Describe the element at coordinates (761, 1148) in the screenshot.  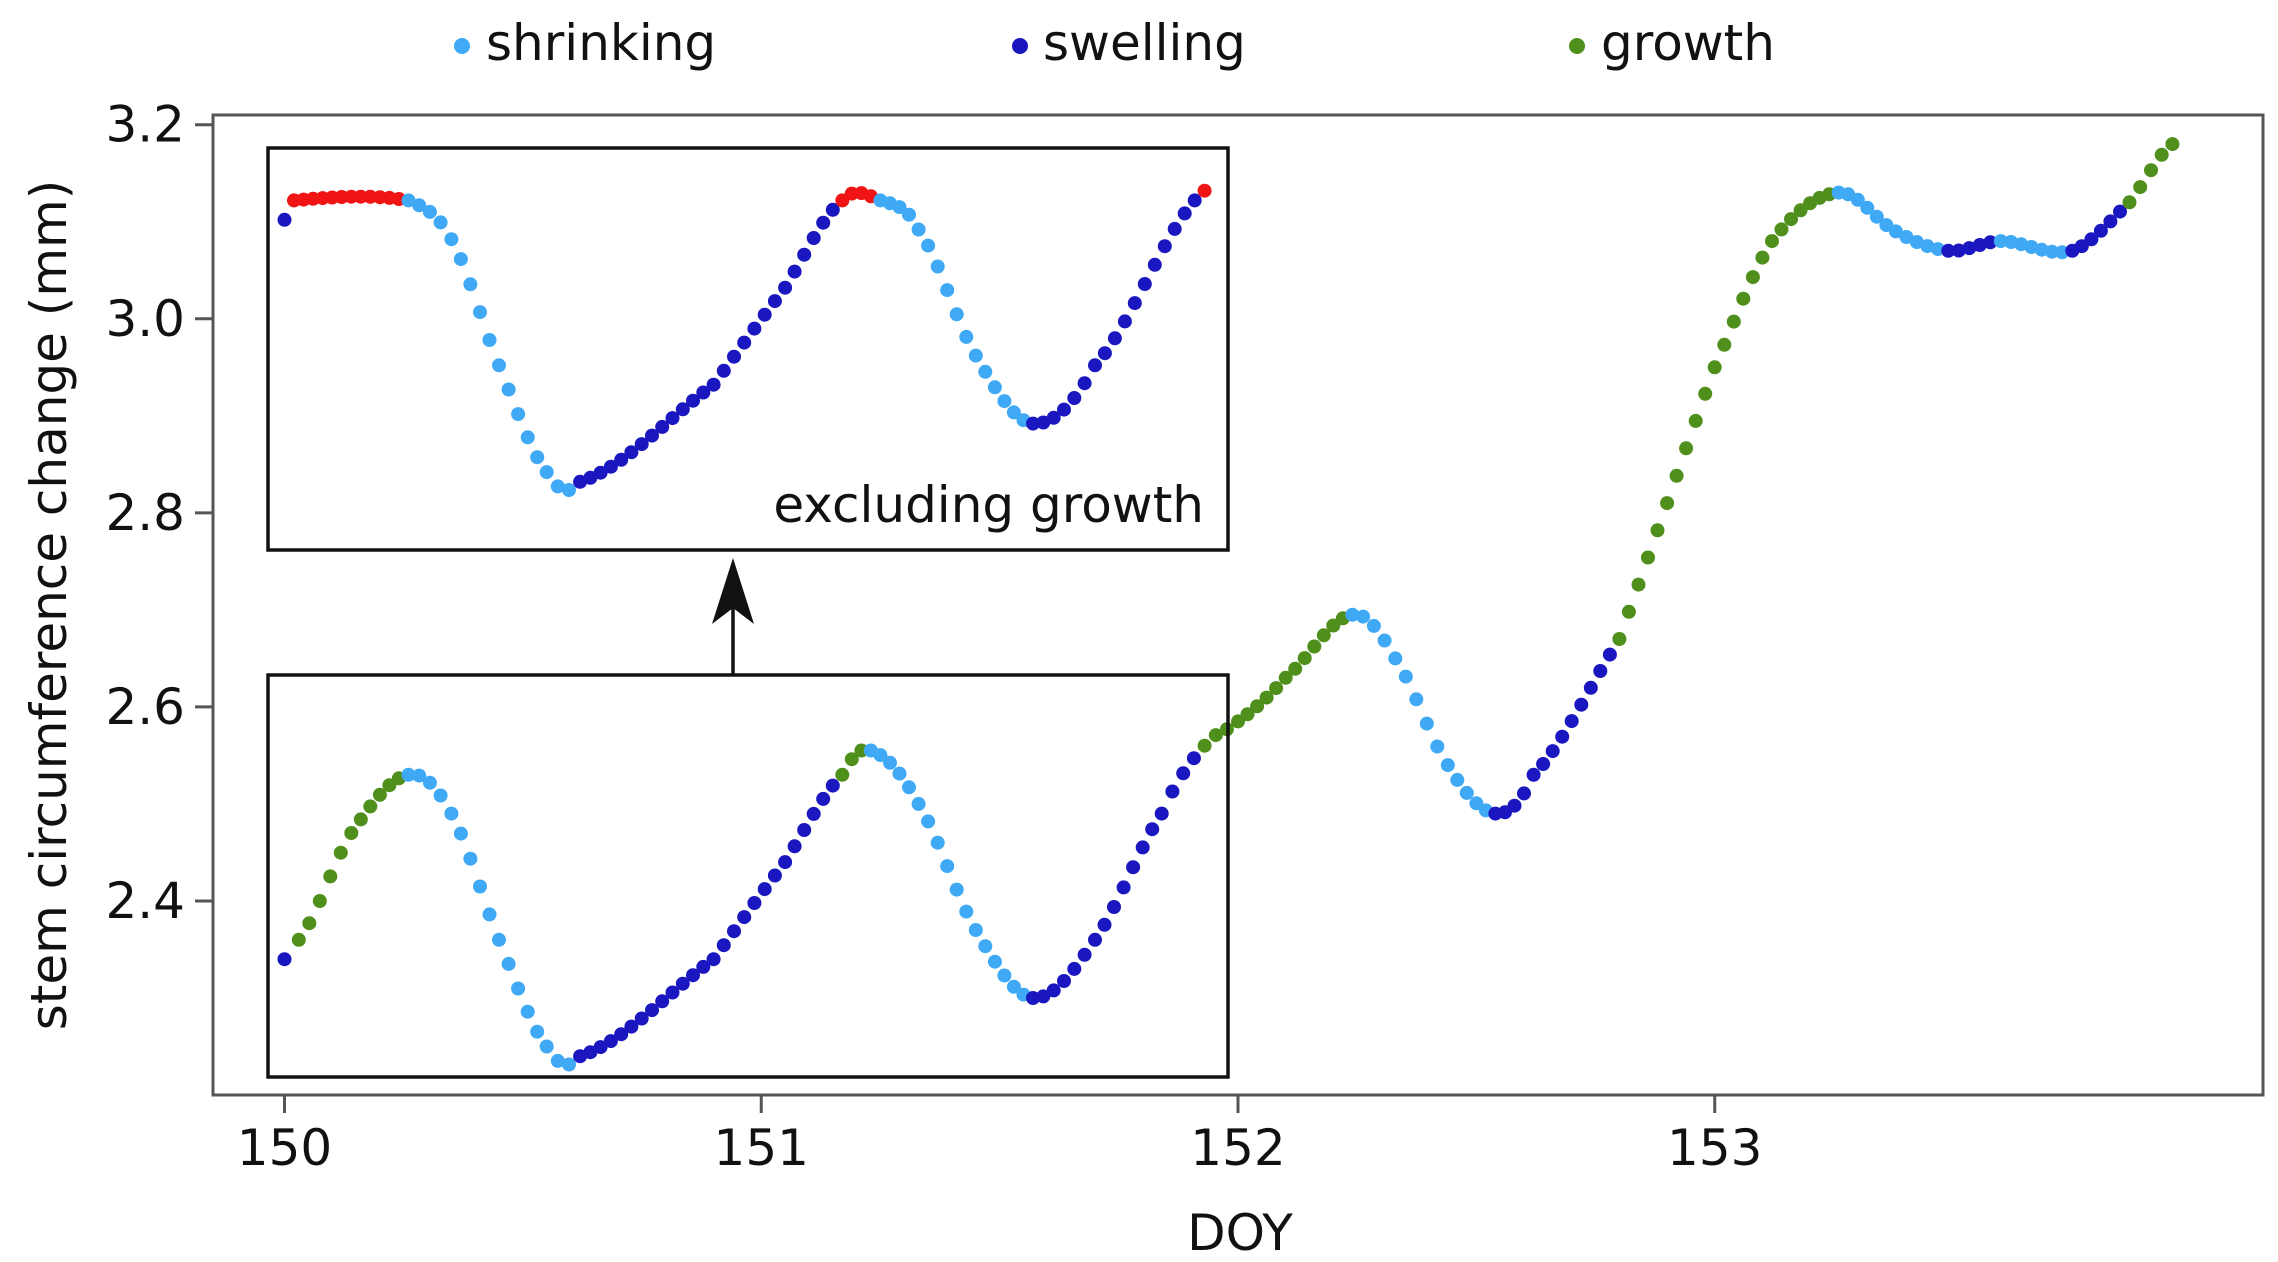
I see `x-tick-label: 151` at that location.